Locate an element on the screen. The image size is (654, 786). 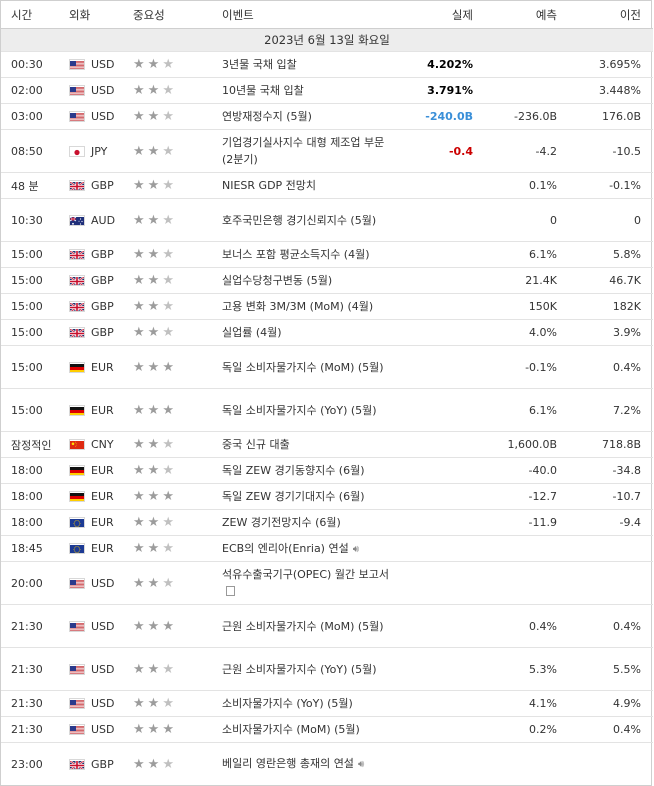
calendar-row: 10:30 AUD ★★★ 호주국민은행 경기신뢰지수 (5월) 0 0 is located at coordinates (327, 220).